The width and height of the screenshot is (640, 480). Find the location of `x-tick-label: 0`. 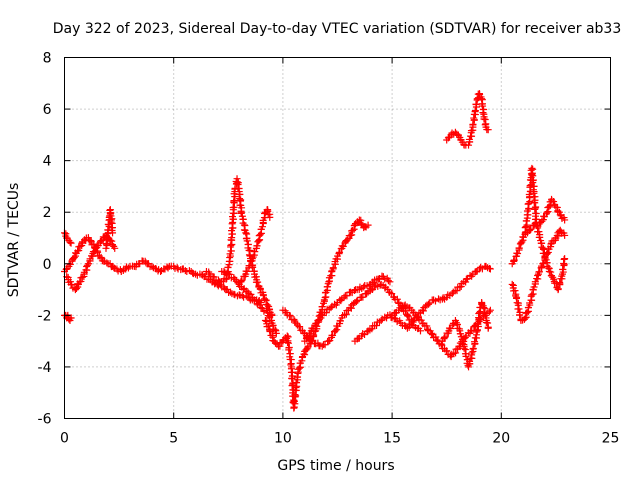

x-tick-label: 0 is located at coordinates (64, 439).